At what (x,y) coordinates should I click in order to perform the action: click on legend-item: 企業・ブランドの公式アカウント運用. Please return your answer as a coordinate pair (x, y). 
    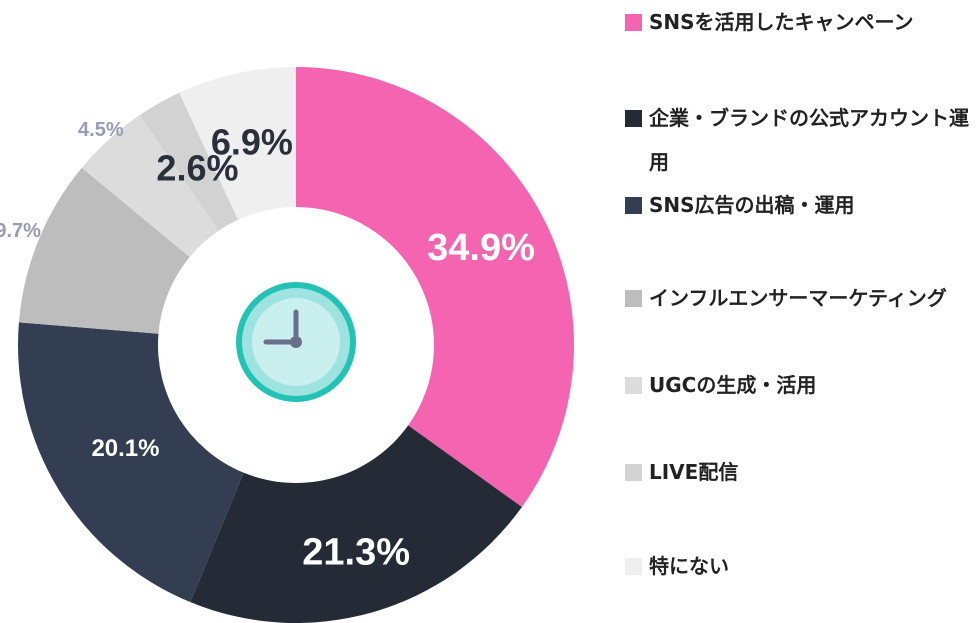
    Looking at the image, I should click on (798, 140).